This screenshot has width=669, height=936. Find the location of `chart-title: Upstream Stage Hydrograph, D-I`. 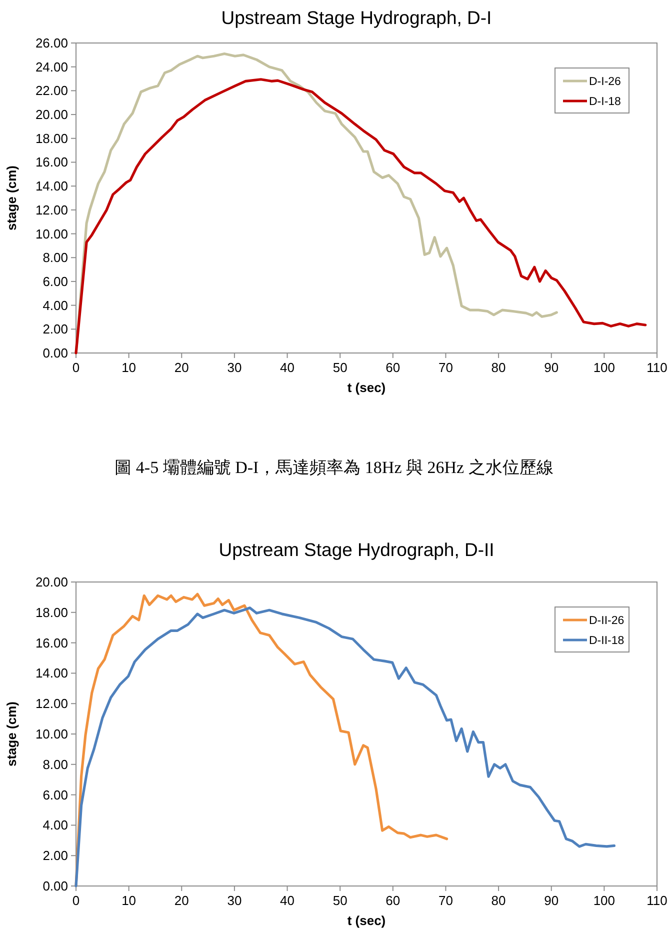

chart-title: Upstream Stage Hydrograph, D-I is located at coordinates (356, 17).